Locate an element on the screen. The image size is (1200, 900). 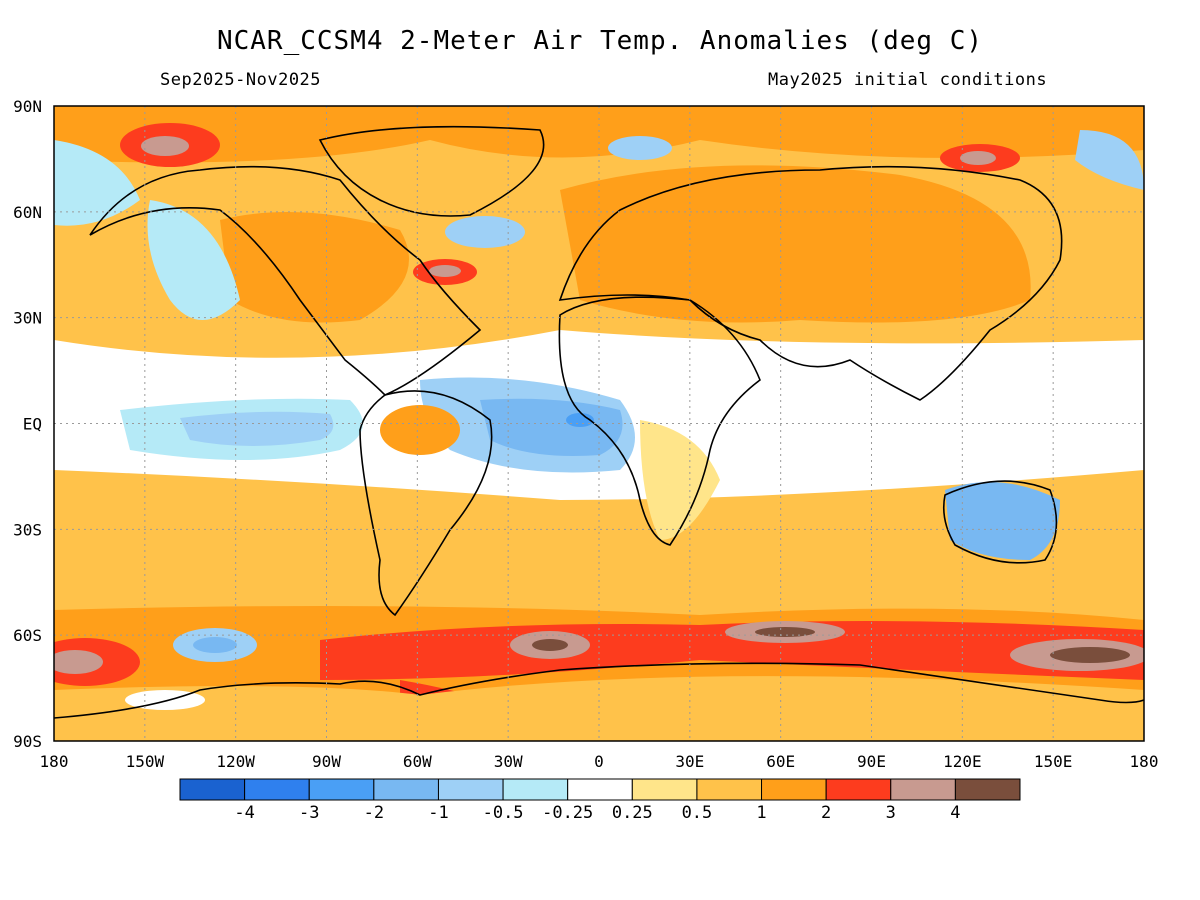
colorbar-label: 0.25 is located at coordinates (632, 813).